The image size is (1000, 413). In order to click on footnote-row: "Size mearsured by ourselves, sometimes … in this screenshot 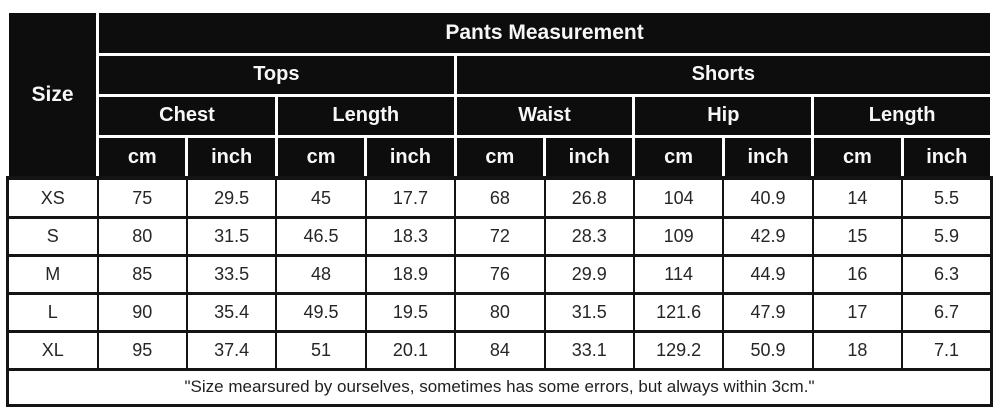, I will do `click(499, 387)`.